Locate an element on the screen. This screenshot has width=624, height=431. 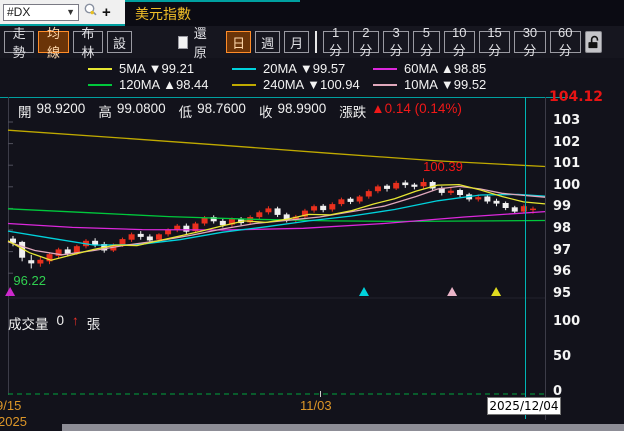
ma-button: 均線 is located at coordinates (53, 43).